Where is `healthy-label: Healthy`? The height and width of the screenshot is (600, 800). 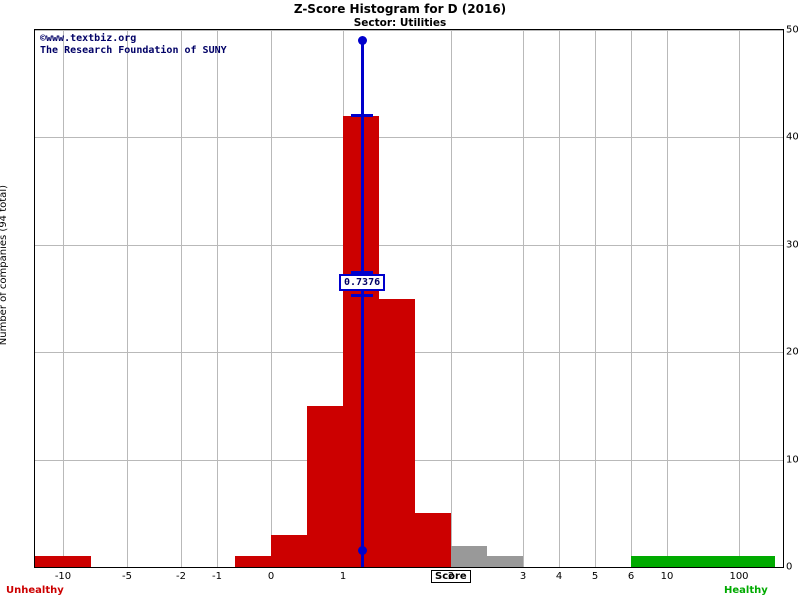
healthy-label: Healthy is located at coordinates (746, 590).